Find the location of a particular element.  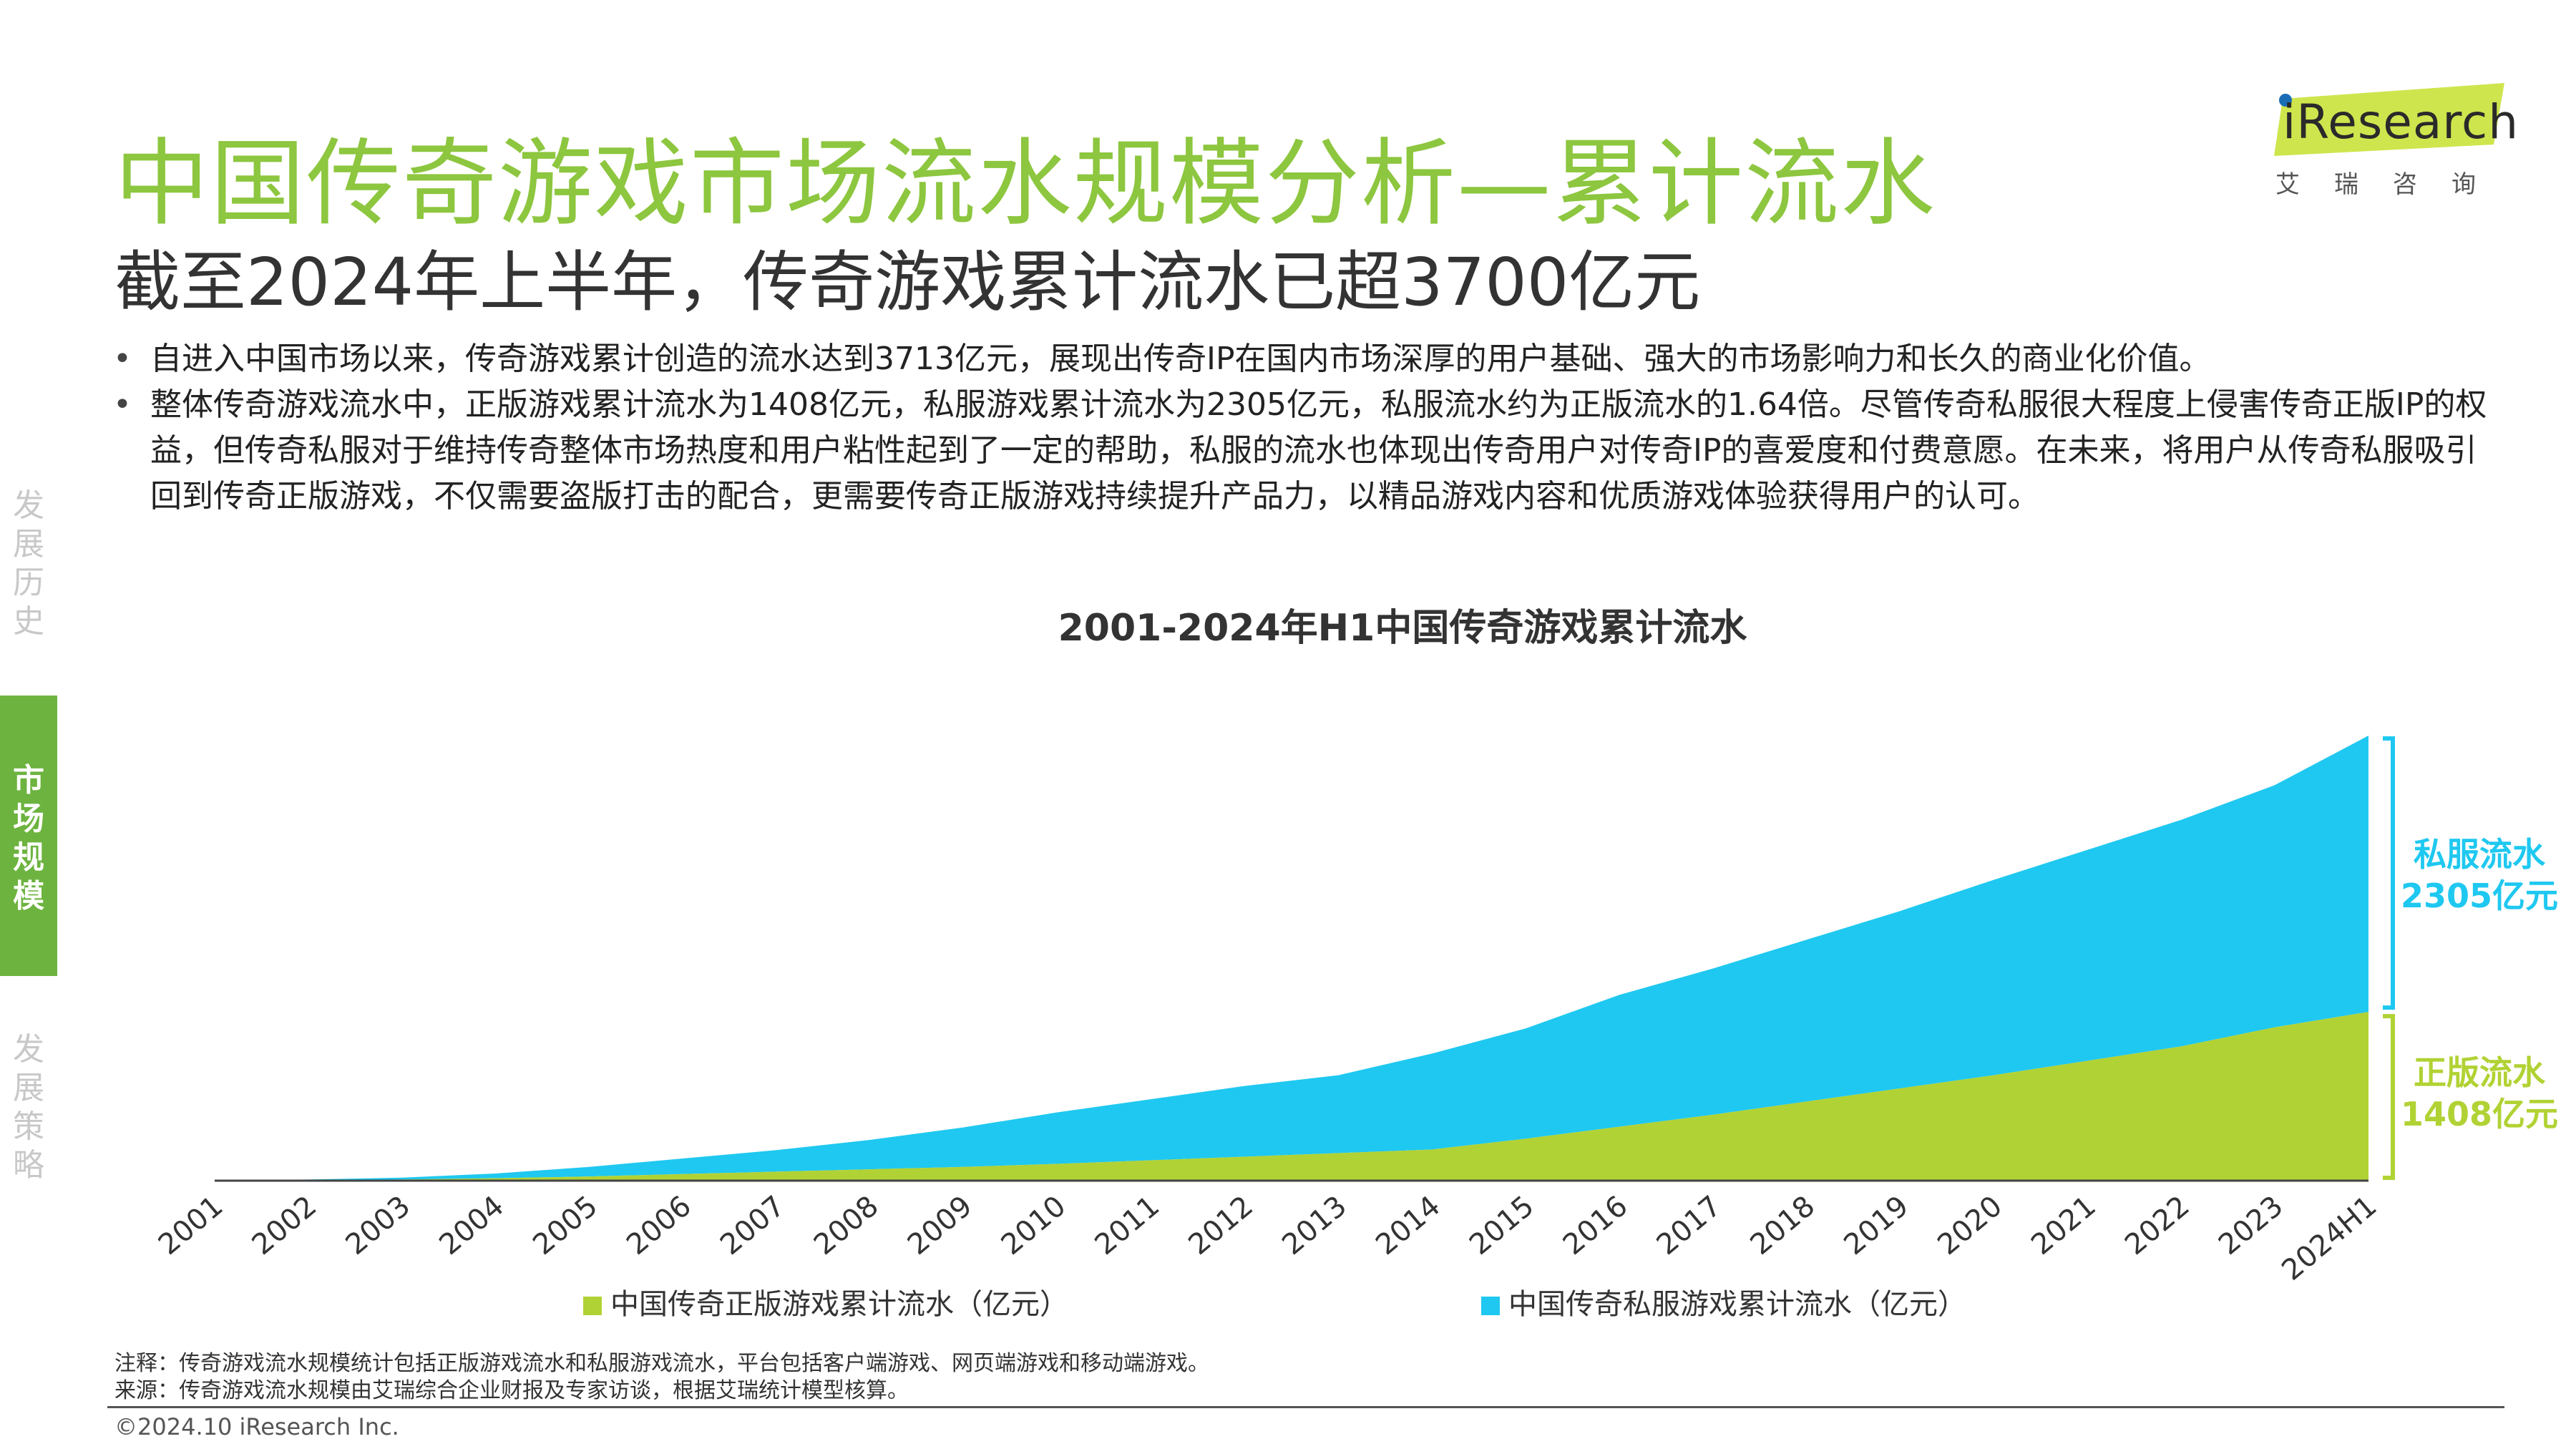

annotation-official-value: 1408亿元 is located at coordinates (2479, 1114).